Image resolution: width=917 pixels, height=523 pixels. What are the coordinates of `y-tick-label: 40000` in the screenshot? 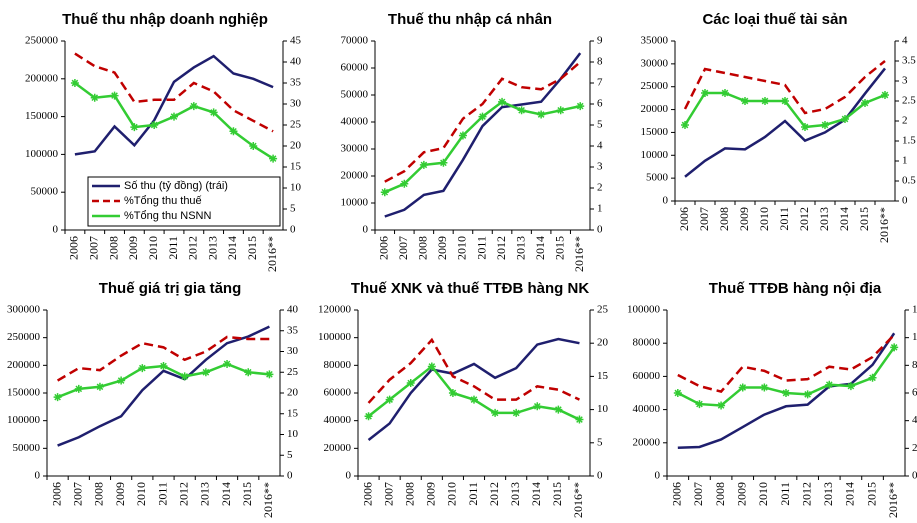 It's located at (355, 122).